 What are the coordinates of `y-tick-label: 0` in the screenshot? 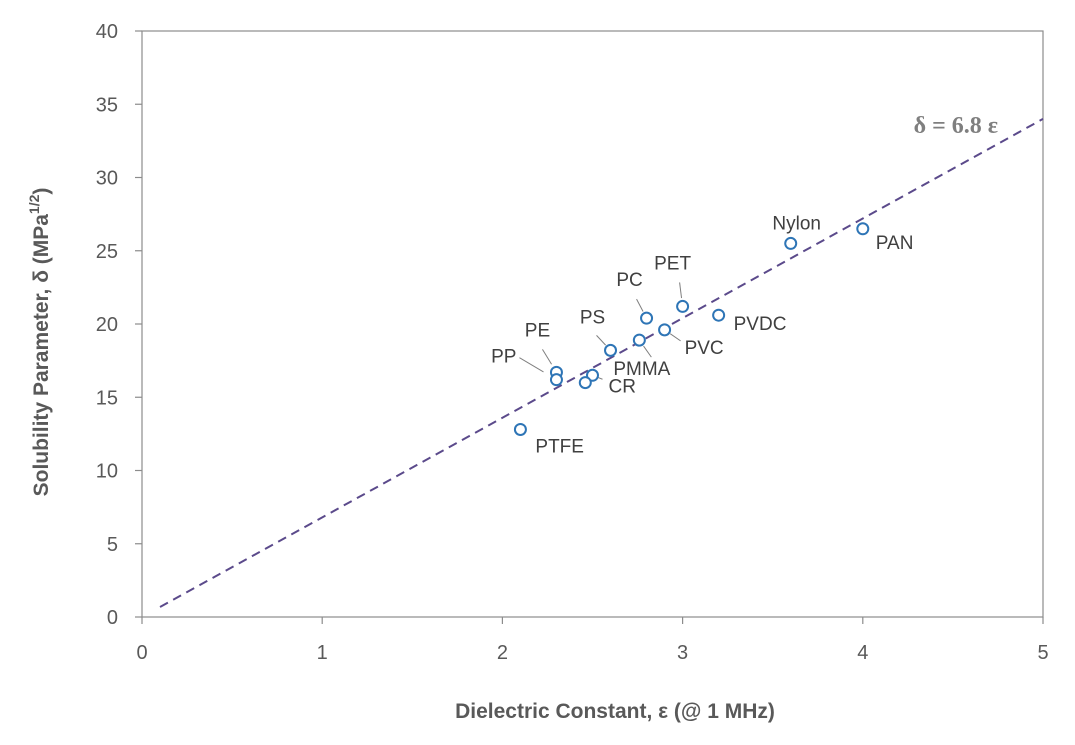 It's located at (112, 618).